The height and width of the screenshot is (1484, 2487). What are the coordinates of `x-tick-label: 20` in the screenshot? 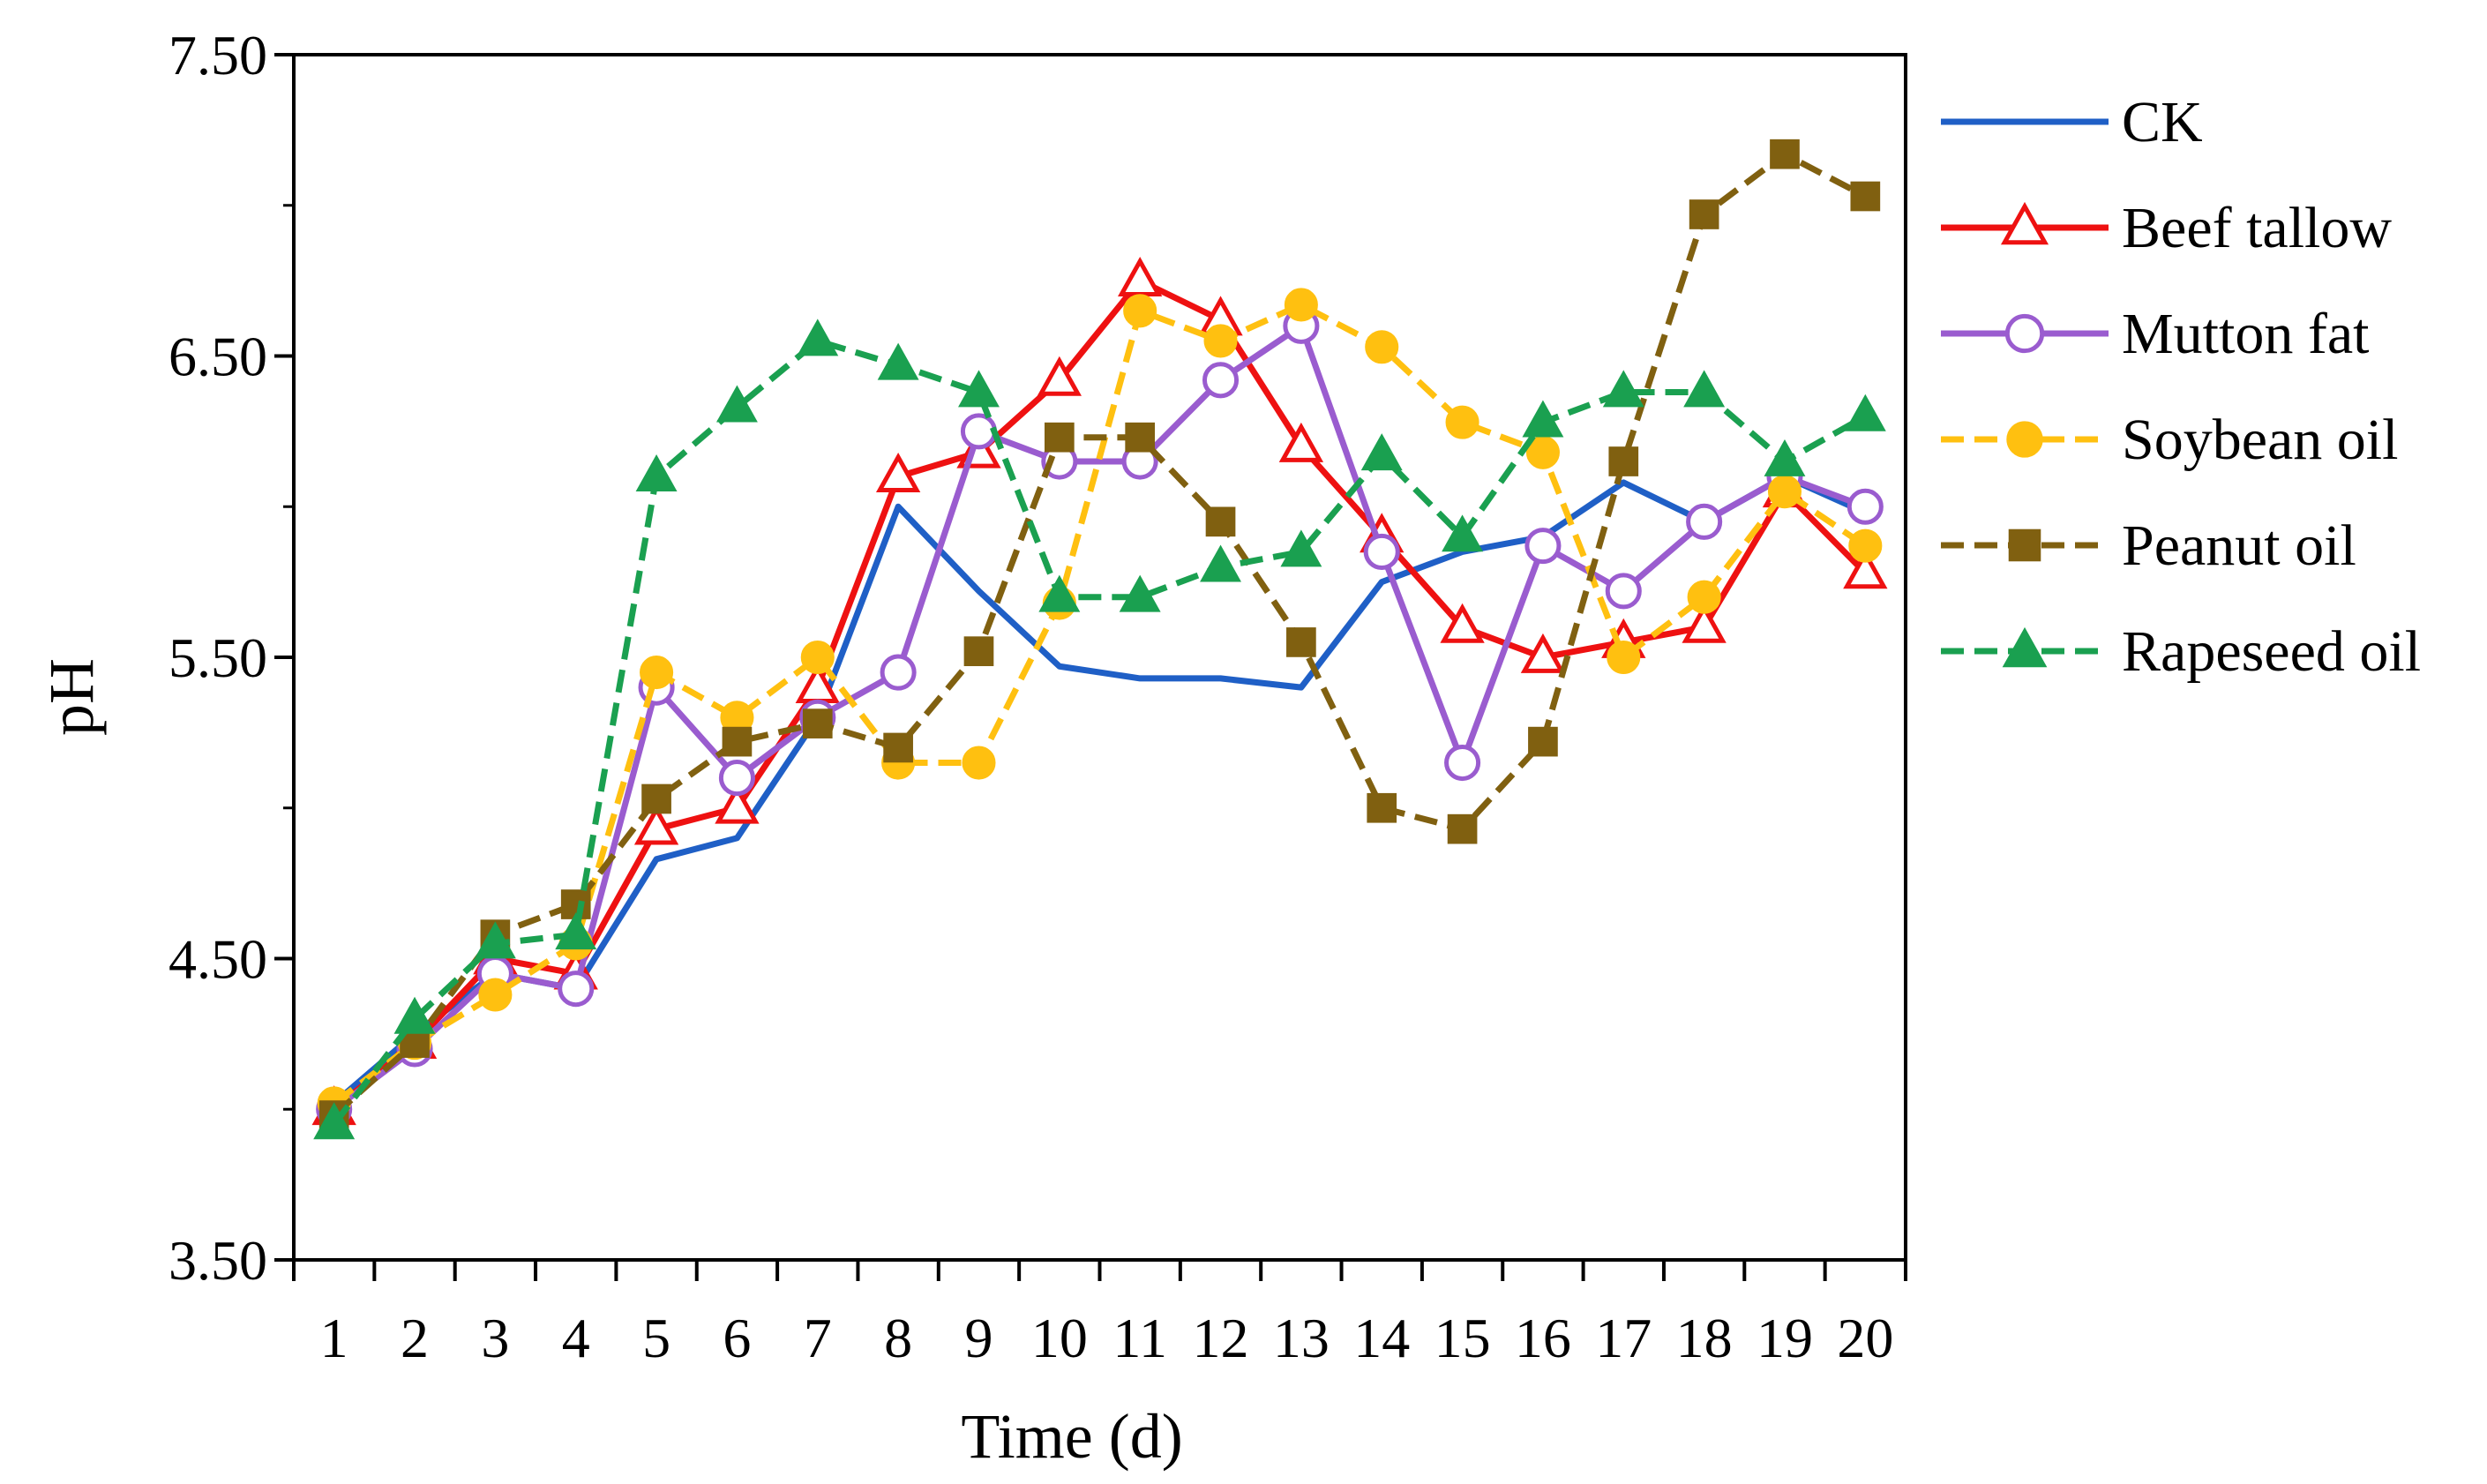 It's located at (1865, 1338).